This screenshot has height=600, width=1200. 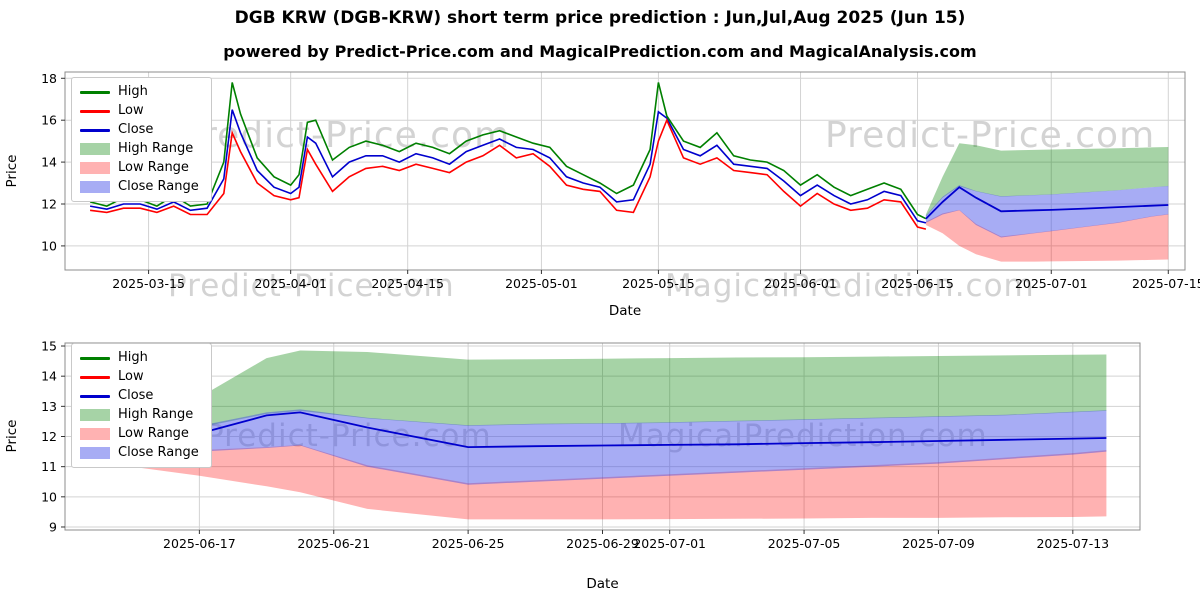 What do you see at coordinates (1166, 283) in the screenshot?
I see `x-tick-label: 2025-07-15` at bounding box center [1166, 283].